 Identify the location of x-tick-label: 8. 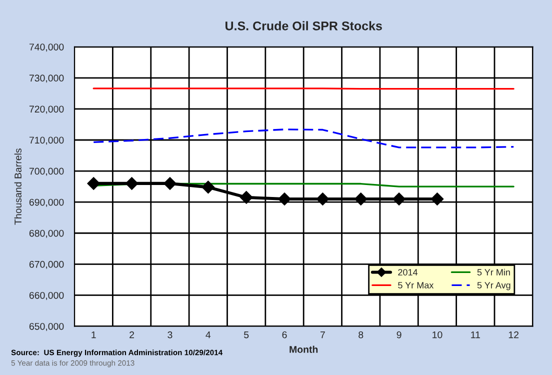
(361, 334).